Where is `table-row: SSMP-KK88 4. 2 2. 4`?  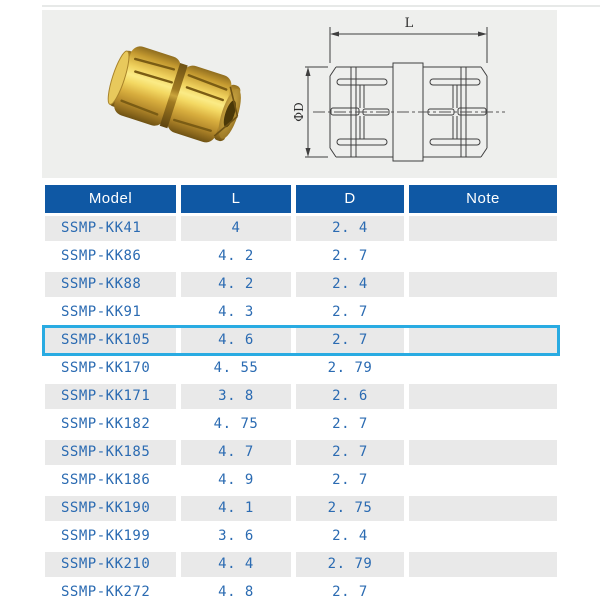 table-row: SSMP-KK88 4. 2 2. 4 is located at coordinates (301, 284).